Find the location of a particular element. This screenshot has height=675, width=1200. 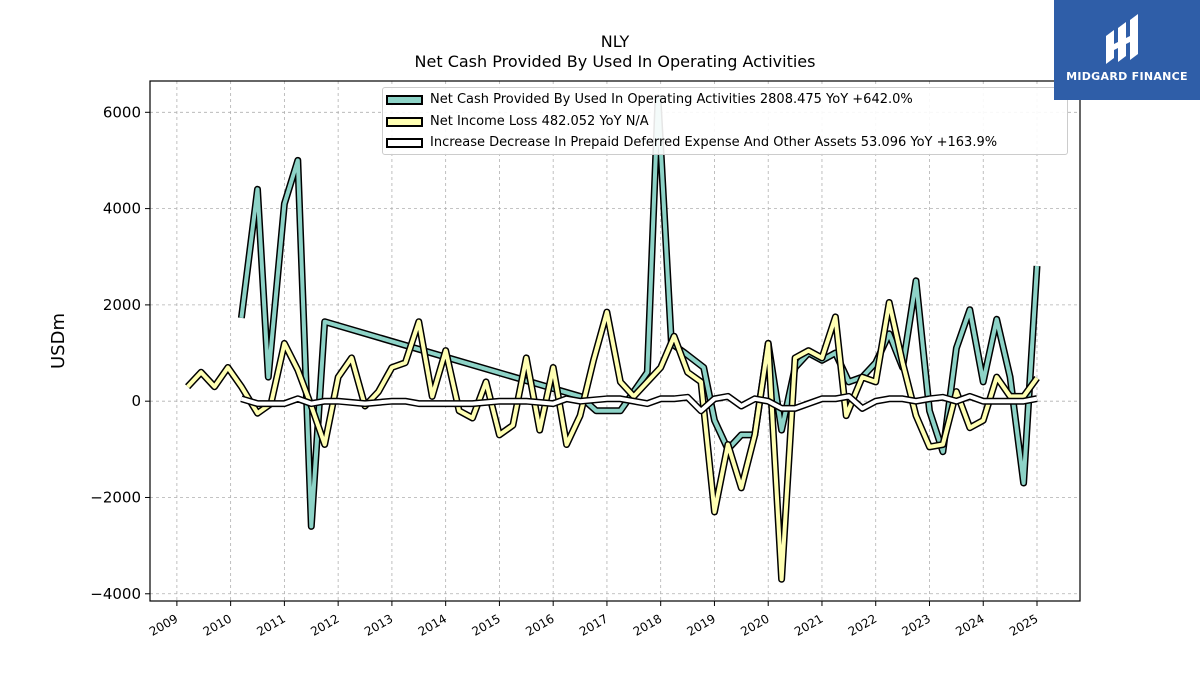

x-tick-label: 2018 is located at coordinates (647, 624).